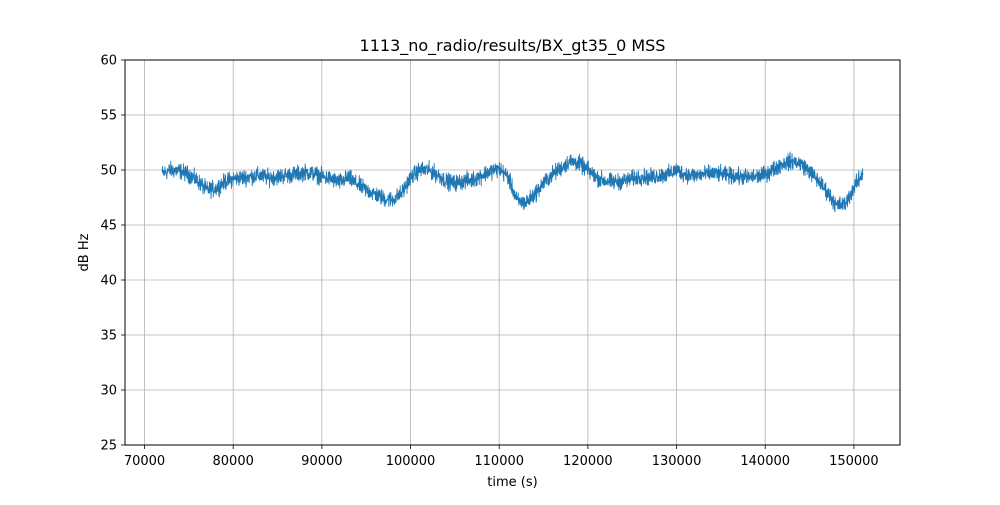 The width and height of the screenshot is (1000, 505). Describe the element at coordinates (854, 461) in the screenshot. I see `x-tick-label: 150000` at that location.